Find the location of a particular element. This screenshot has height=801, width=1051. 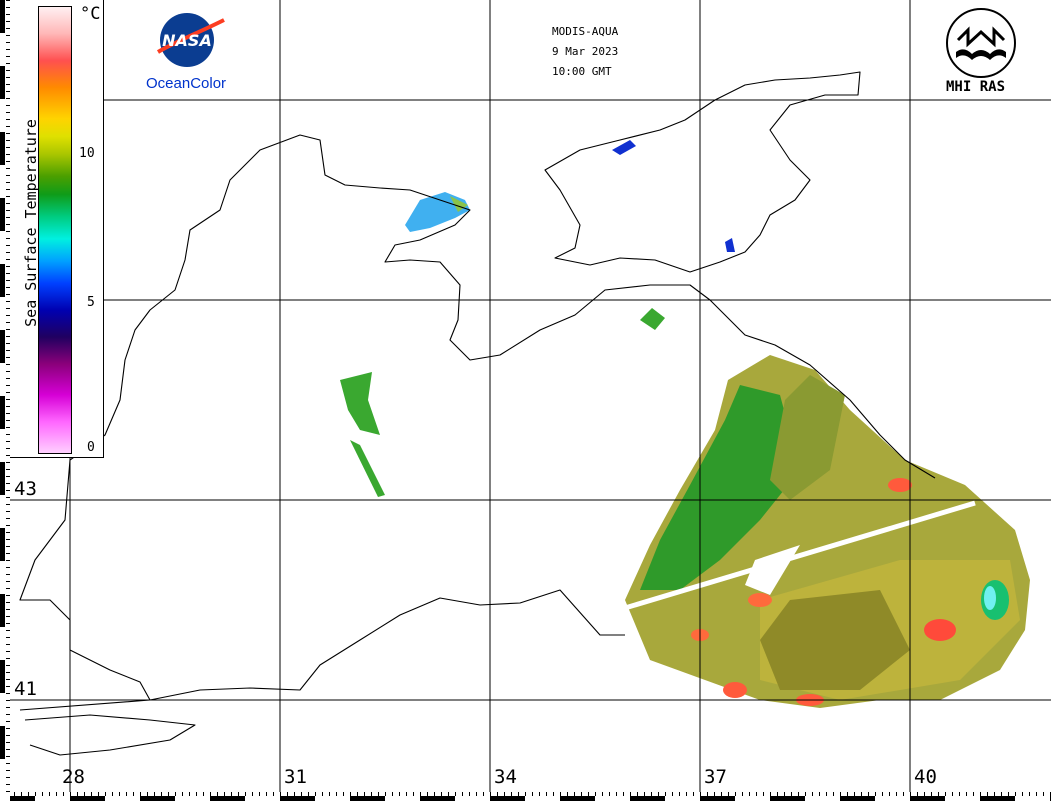

date-label: 9 Mar 2023 is located at coordinates (585, 51).